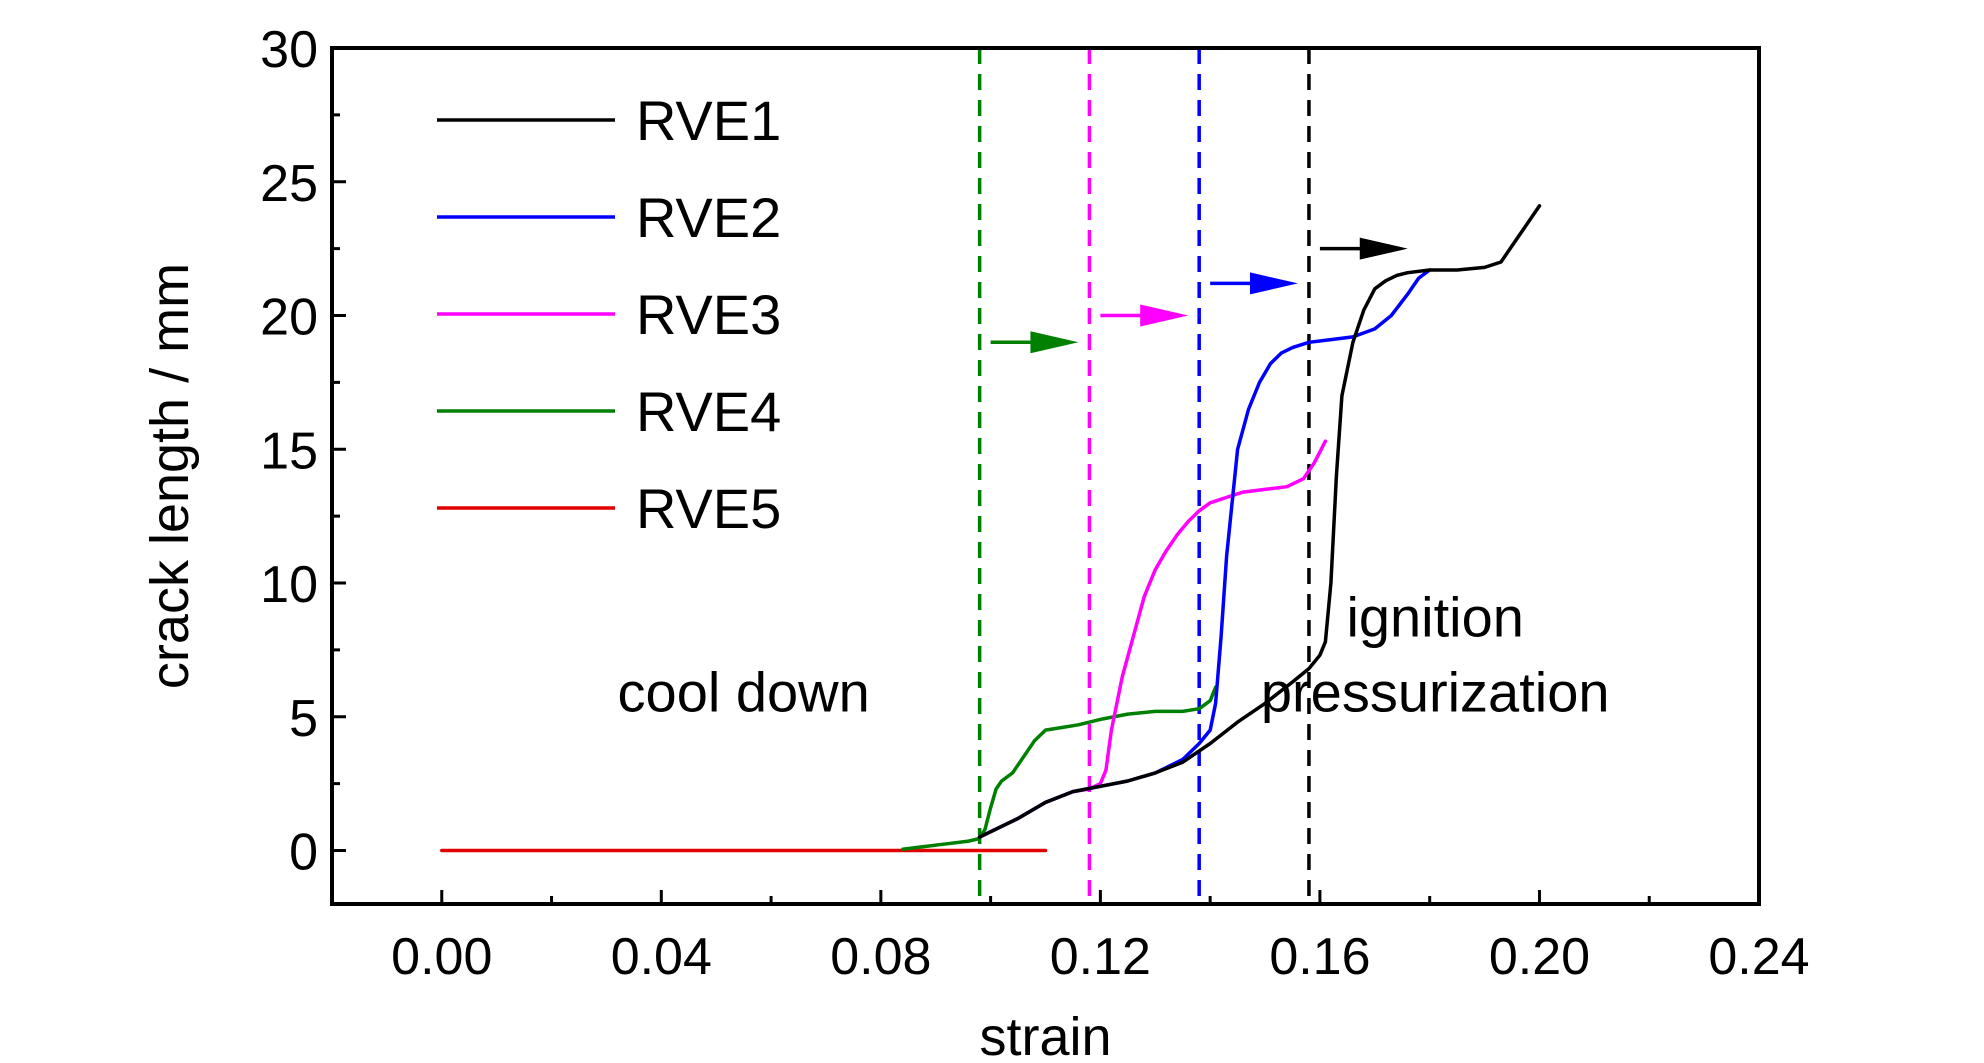 The image size is (1984, 1063). I want to click on legend-label: RVE2, so click(708, 217).